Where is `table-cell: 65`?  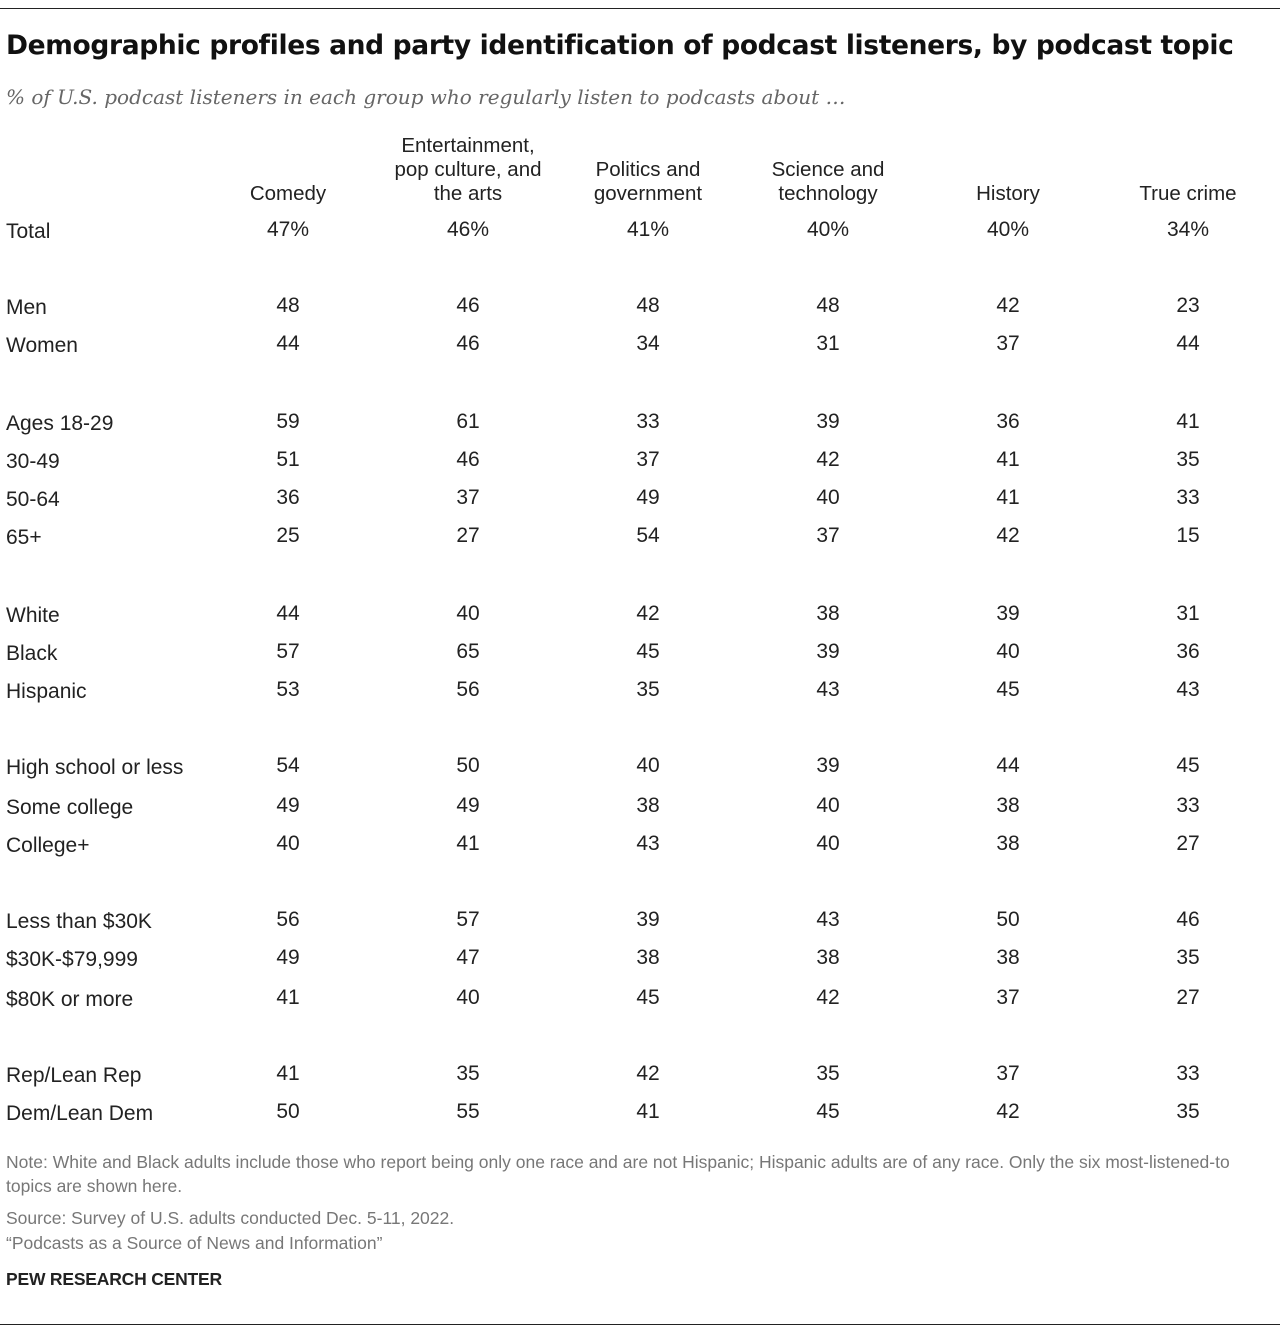
table-cell: 65 is located at coordinates (468, 651).